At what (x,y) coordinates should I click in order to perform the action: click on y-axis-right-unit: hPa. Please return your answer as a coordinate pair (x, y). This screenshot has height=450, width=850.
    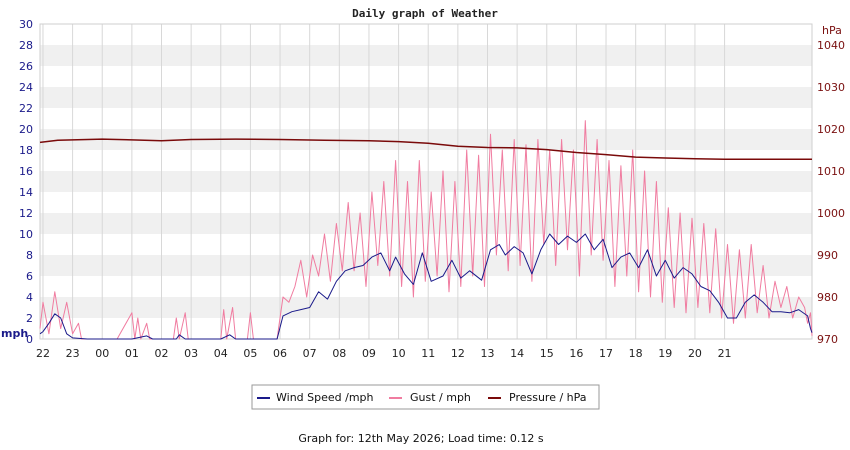
    Looking at the image, I should click on (832, 30).